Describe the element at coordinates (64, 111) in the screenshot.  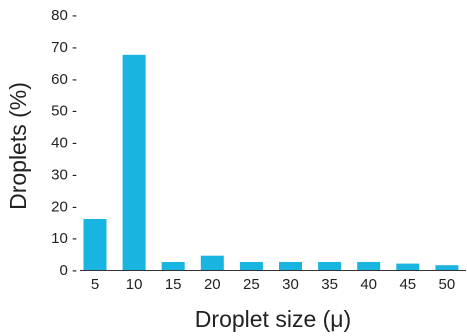
I see `y-tick-label: 50 -` at that location.